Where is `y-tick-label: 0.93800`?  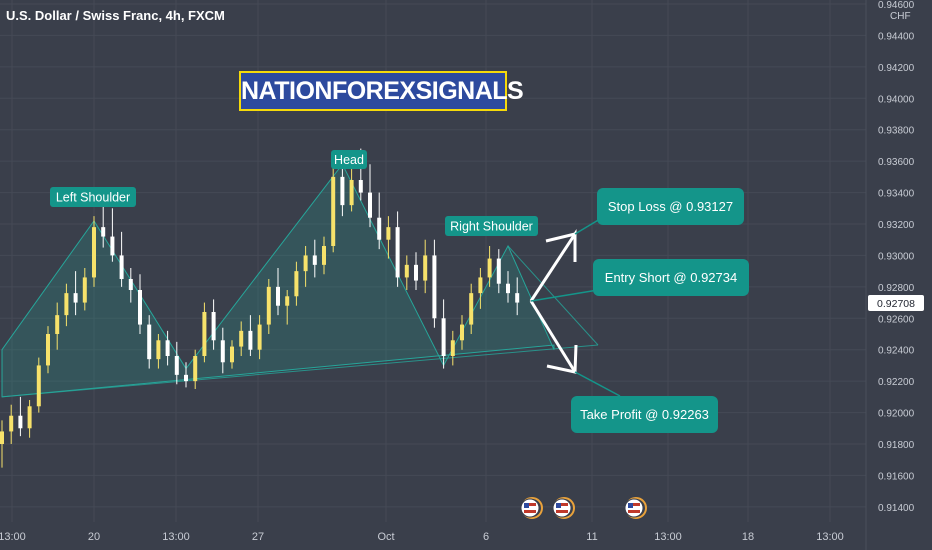
y-tick-label: 0.93800 is located at coordinates (896, 131).